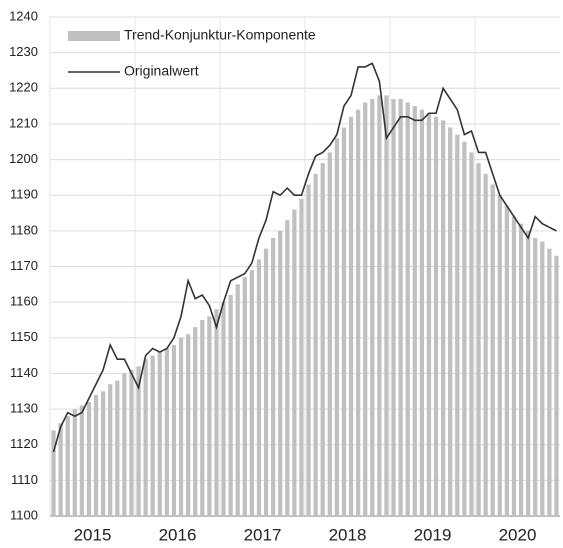 The width and height of the screenshot is (563, 548). I want to click on y-tick-label: 1120, so click(24, 443).